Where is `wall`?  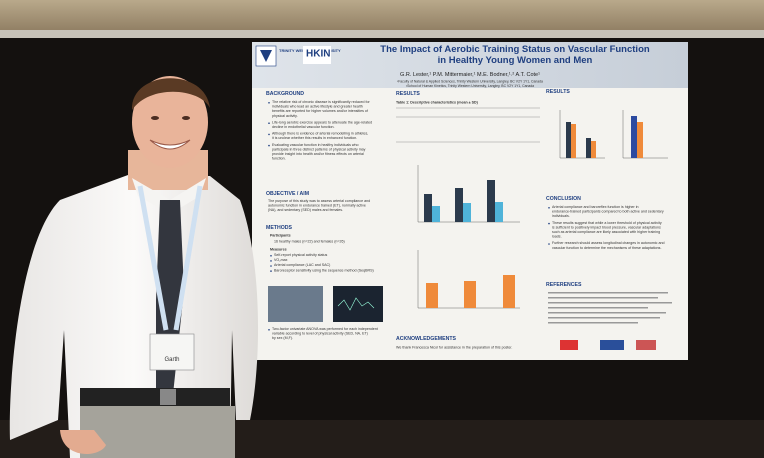
wall is located at coordinates (382, 17).